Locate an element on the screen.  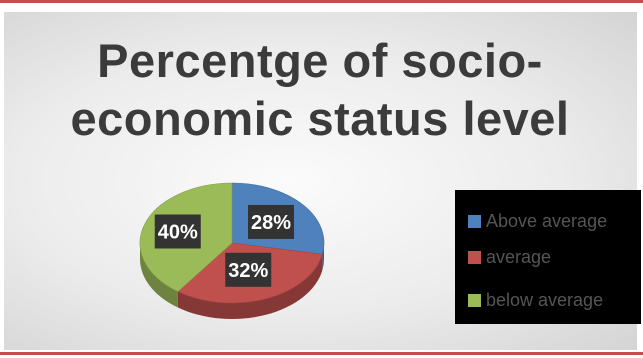
data-label-box-average is located at coordinates (248, 269).